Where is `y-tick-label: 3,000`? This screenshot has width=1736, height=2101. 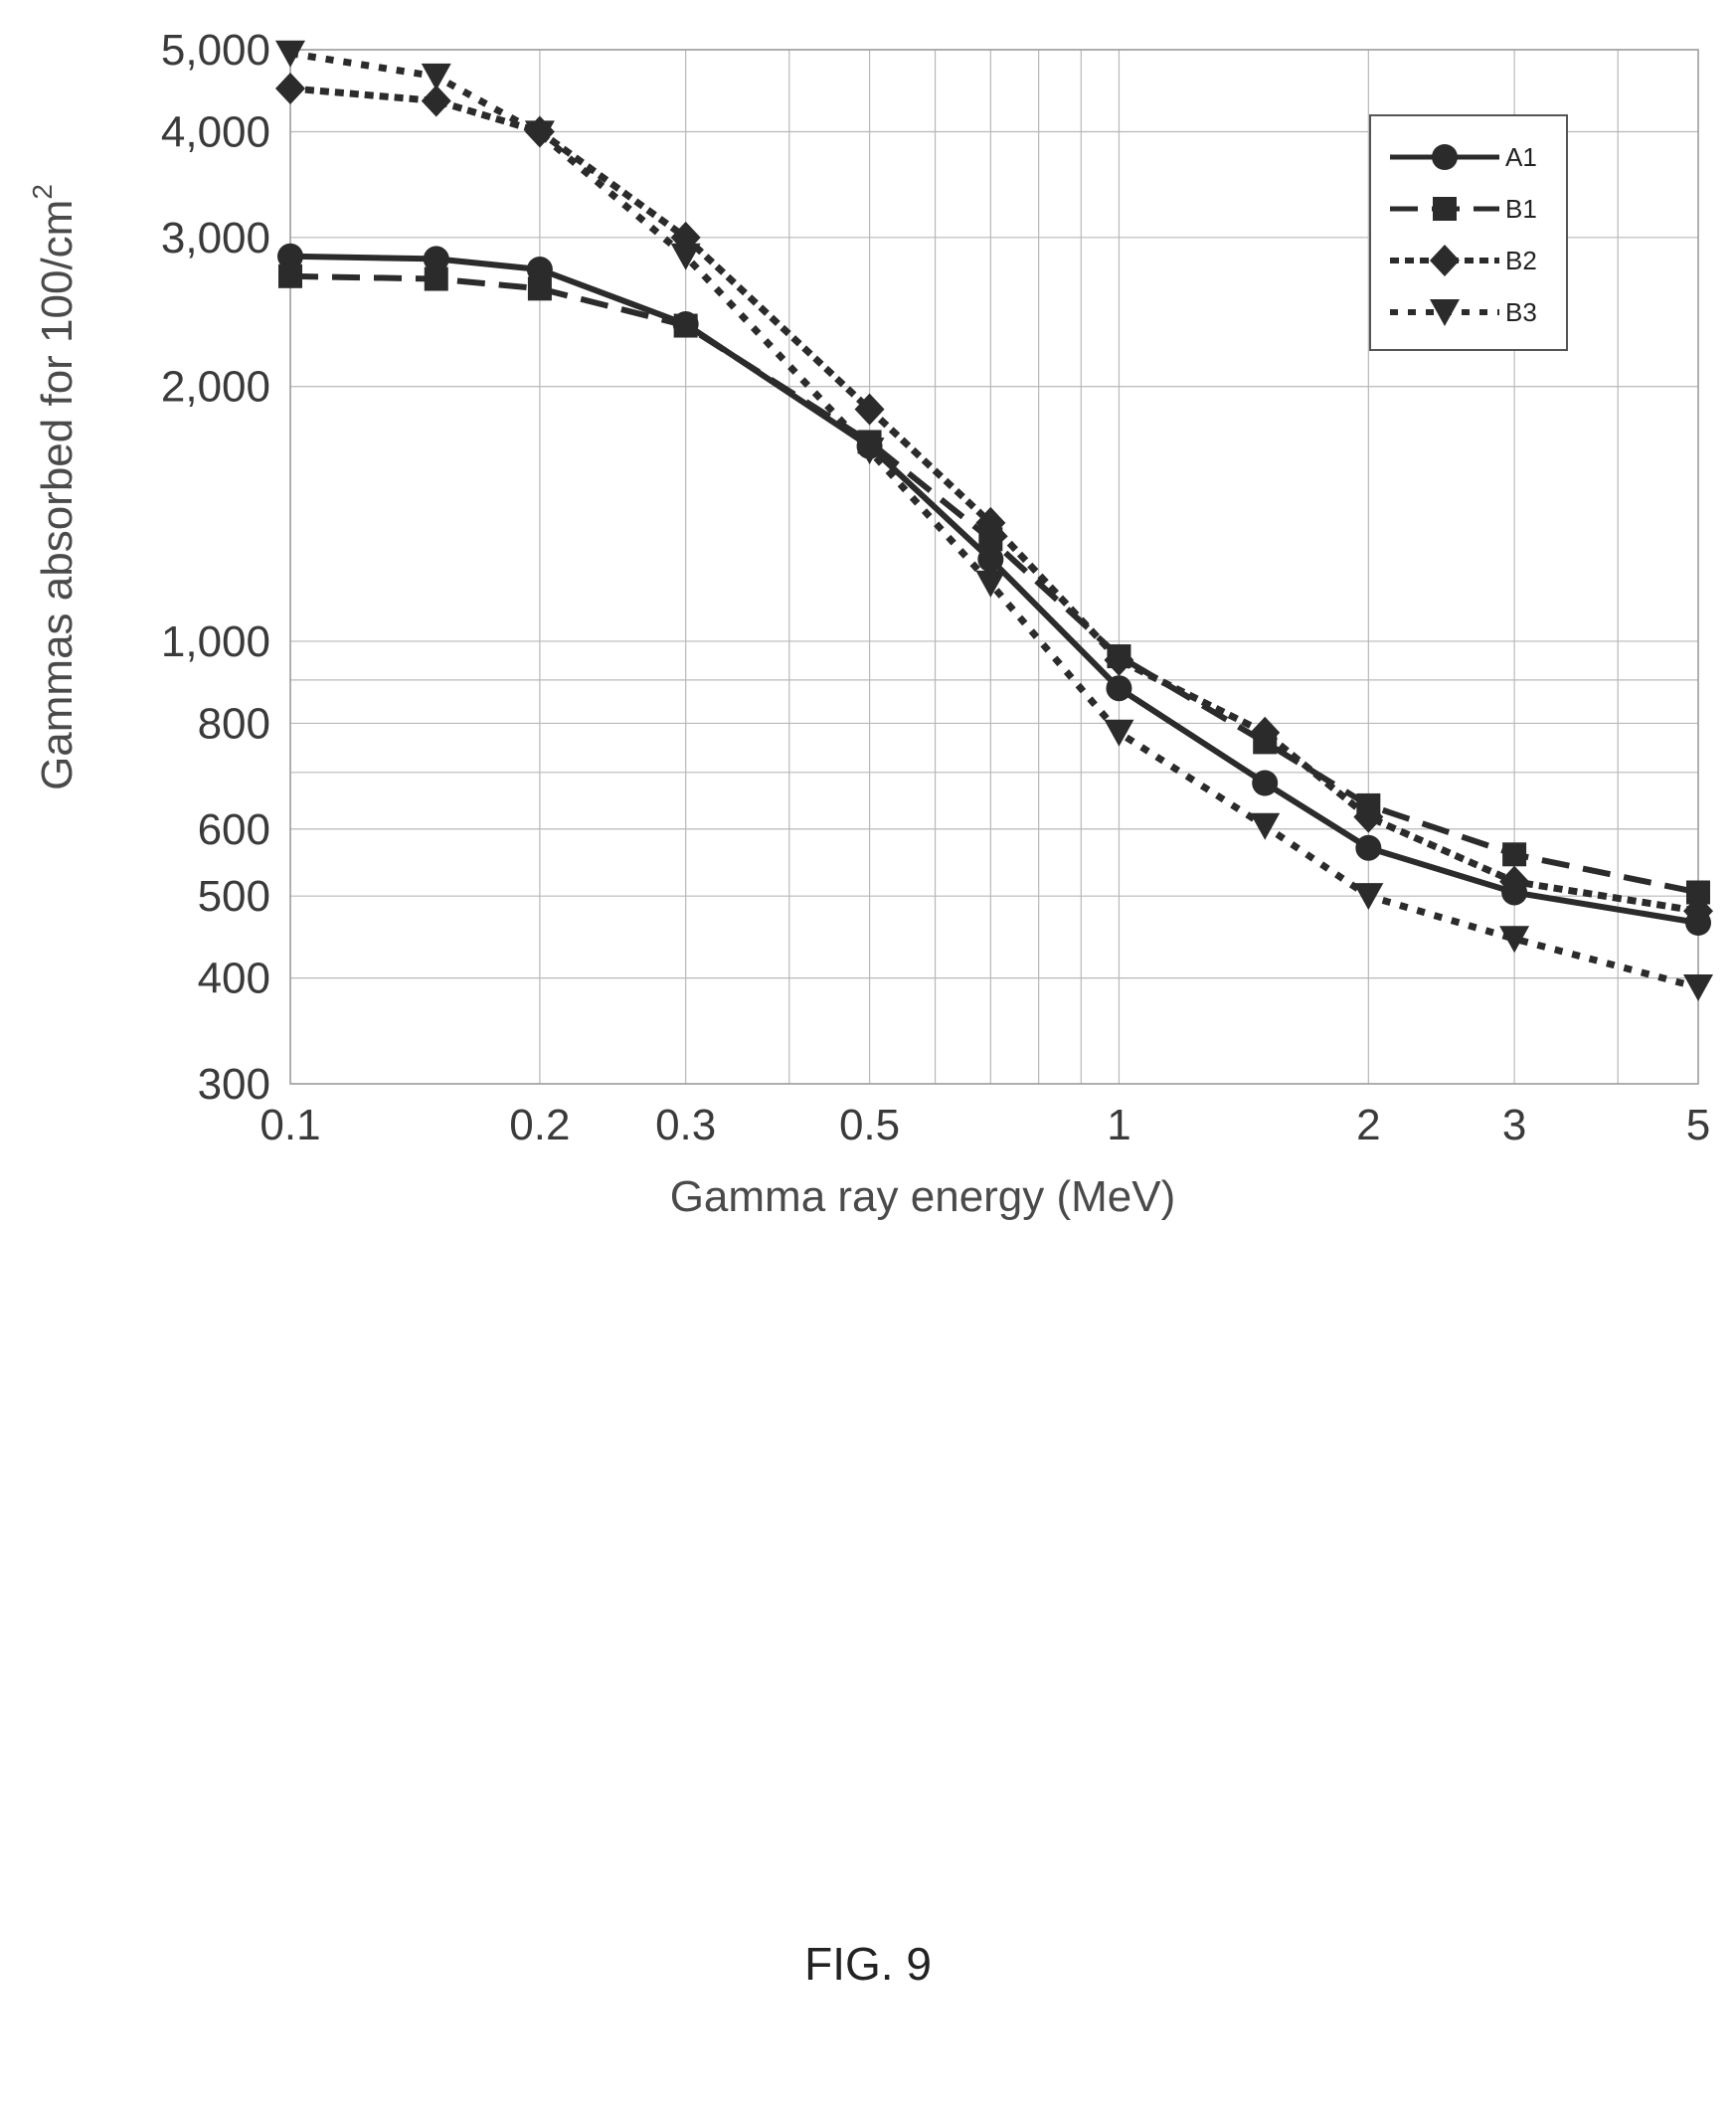
y-tick-label: 3,000 is located at coordinates (215, 239).